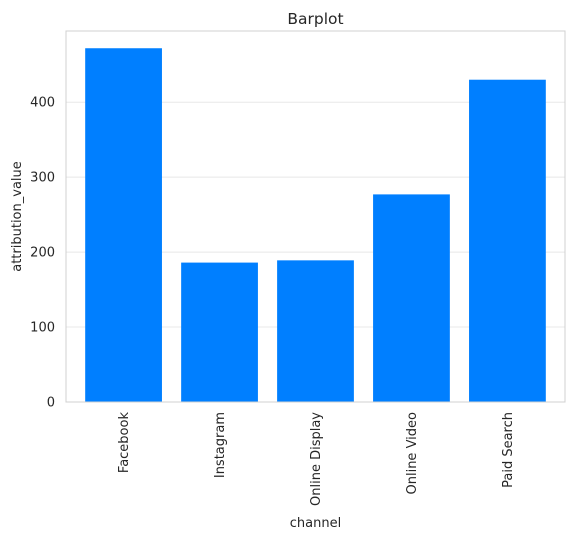 The width and height of the screenshot is (571, 546). What do you see at coordinates (42, 178) in the screenshot?
I see `y-tick-label: 300` at bounding box center [42, 178].